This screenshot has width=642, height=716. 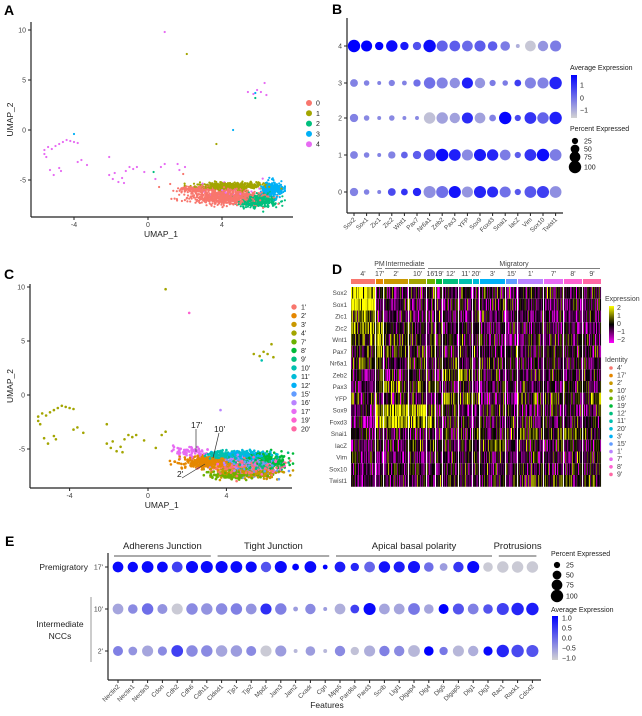 I want to click on legend-color-title: Average Expression, so click(x=582, y=610).